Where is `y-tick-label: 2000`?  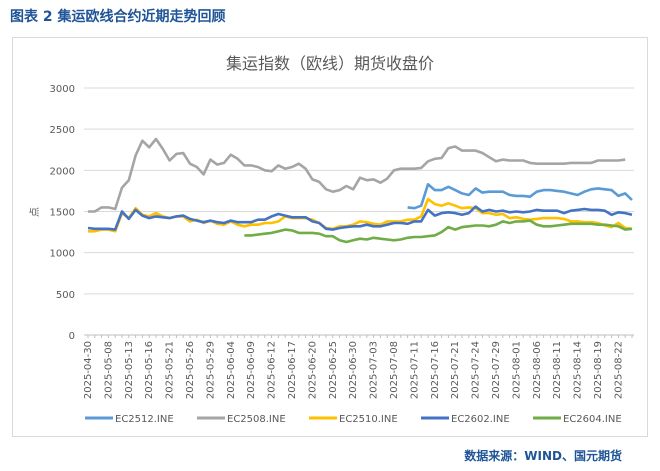 y-tick-label: 2000 is located at coordinates (62, 171).